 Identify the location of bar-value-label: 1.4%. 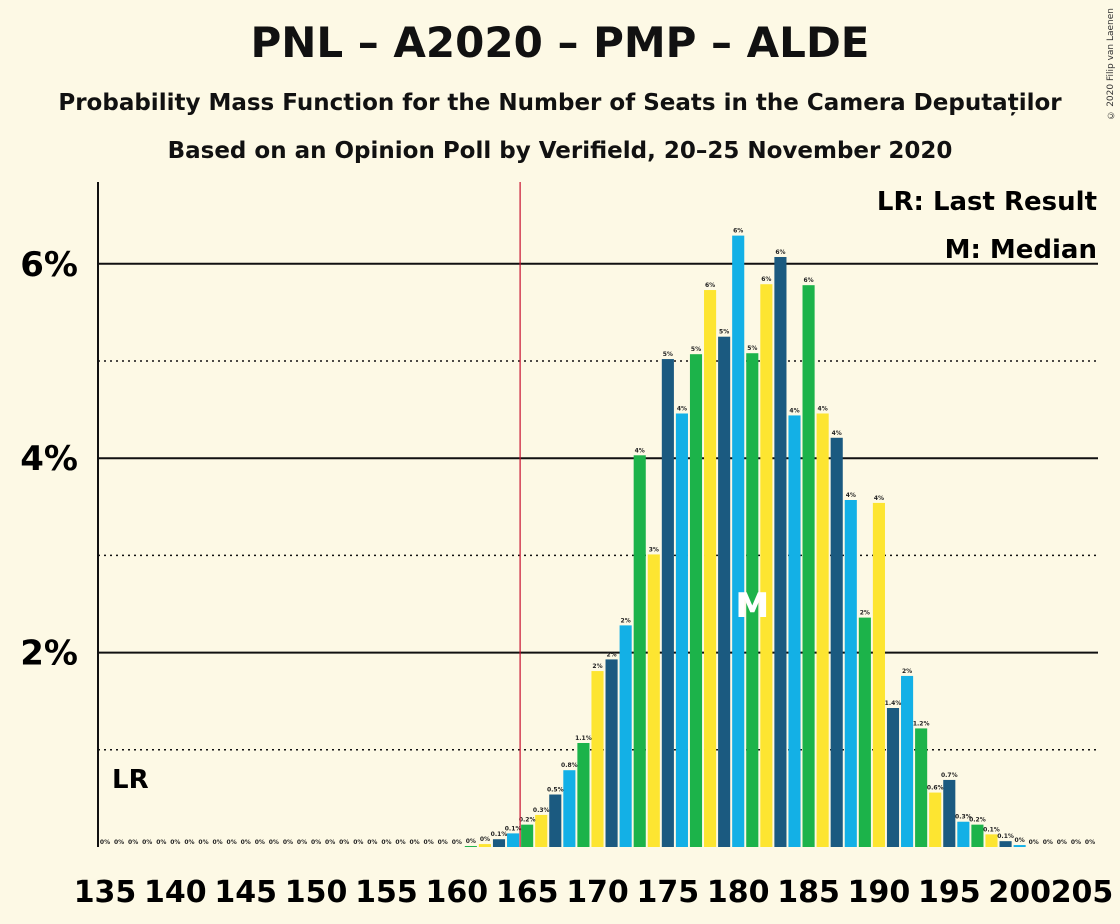
(893, 703).